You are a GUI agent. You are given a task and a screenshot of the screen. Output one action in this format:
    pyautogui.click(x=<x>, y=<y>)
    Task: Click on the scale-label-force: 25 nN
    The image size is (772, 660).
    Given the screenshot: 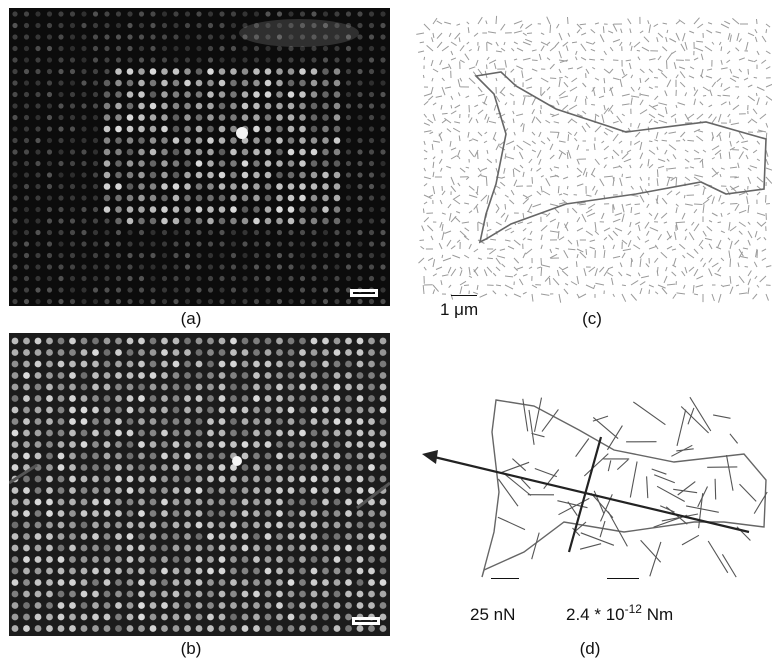 What is the action you would take?
    pyautogui.click(x=493, y=614)
    